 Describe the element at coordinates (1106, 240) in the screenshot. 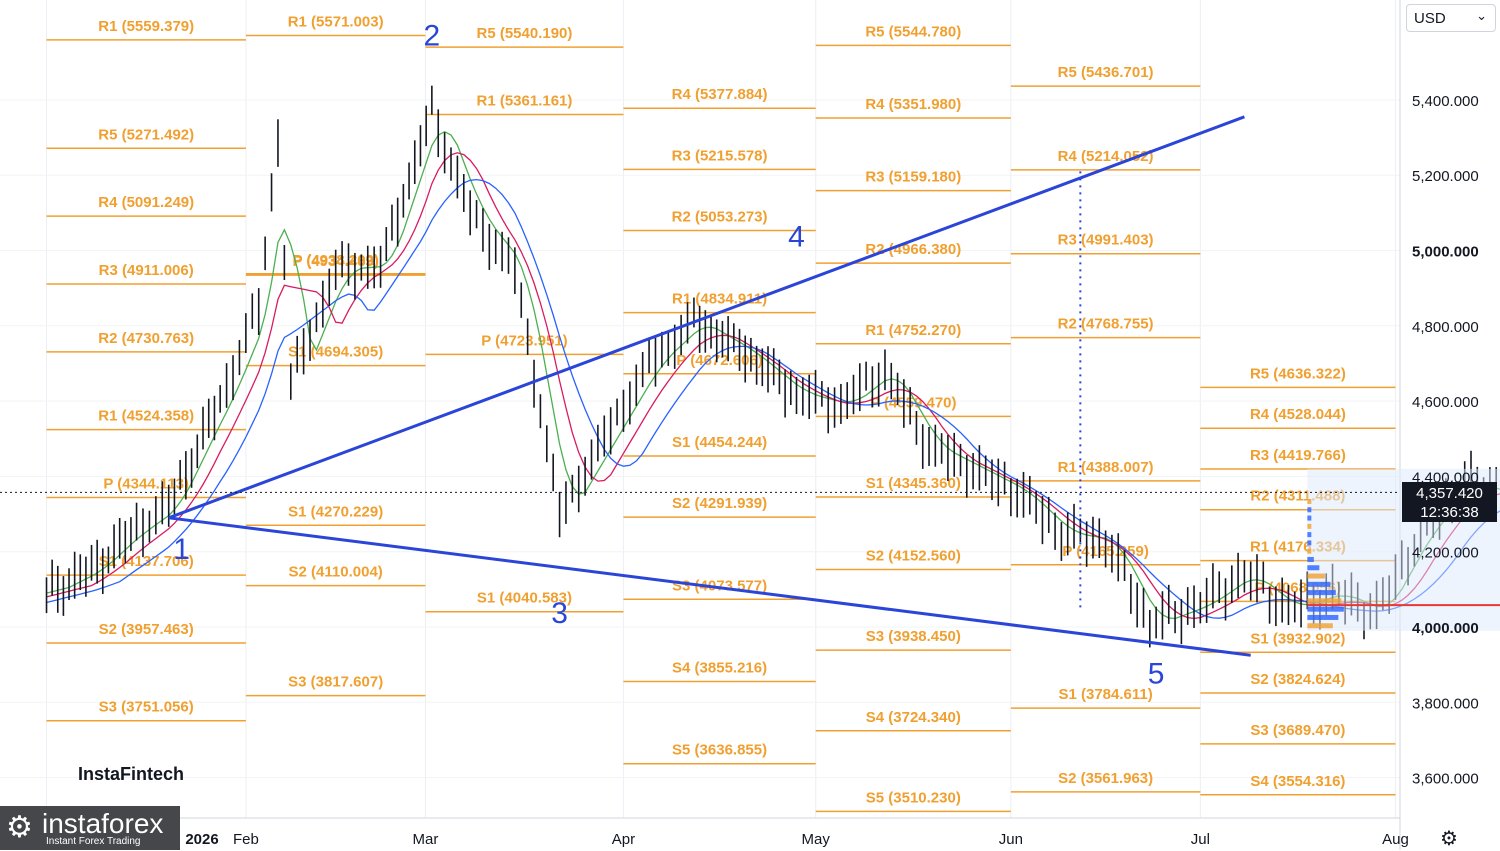

I see `pivot-label: R3 (4991.403)` at that location.